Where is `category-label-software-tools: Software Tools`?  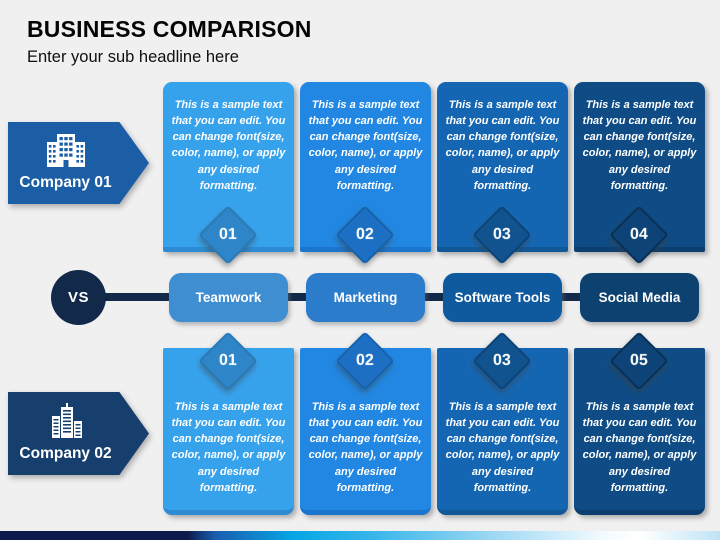 category-label-software-tools: Software Tools is located at coordinates (502, 297).